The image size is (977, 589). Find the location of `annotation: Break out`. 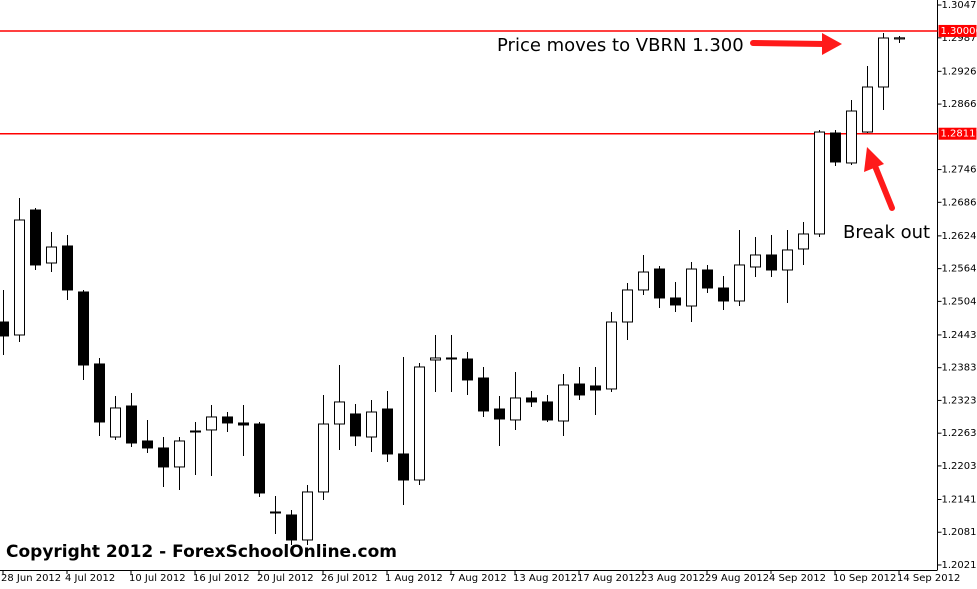

annotation: Break out is located at coordinates (886, 232).